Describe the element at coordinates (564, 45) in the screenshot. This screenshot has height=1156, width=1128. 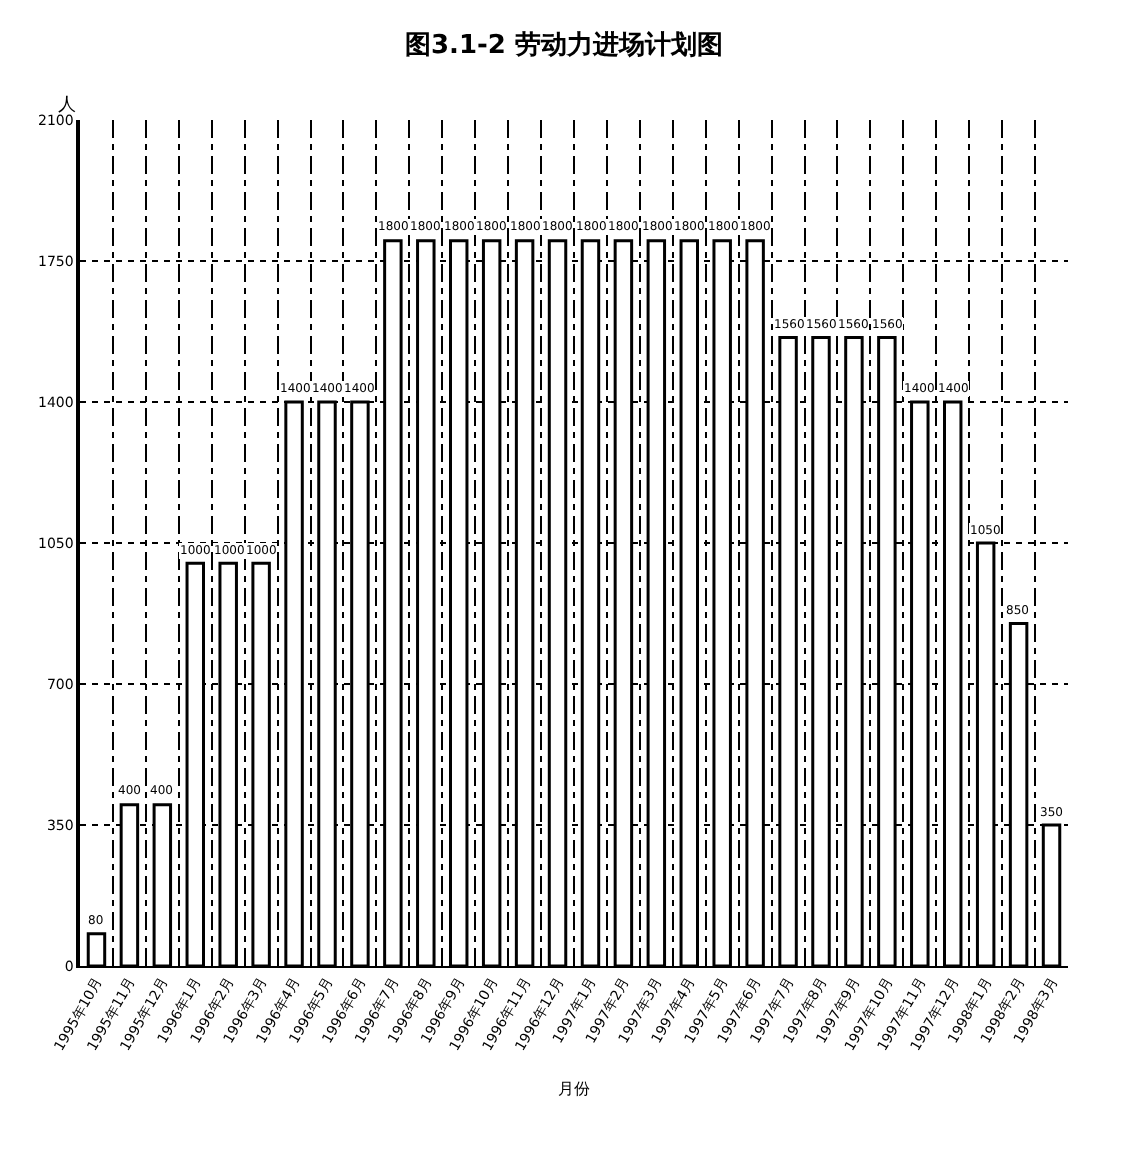
I see `chart-title: 图3.1-2 劳动力进场计划图` at that location.